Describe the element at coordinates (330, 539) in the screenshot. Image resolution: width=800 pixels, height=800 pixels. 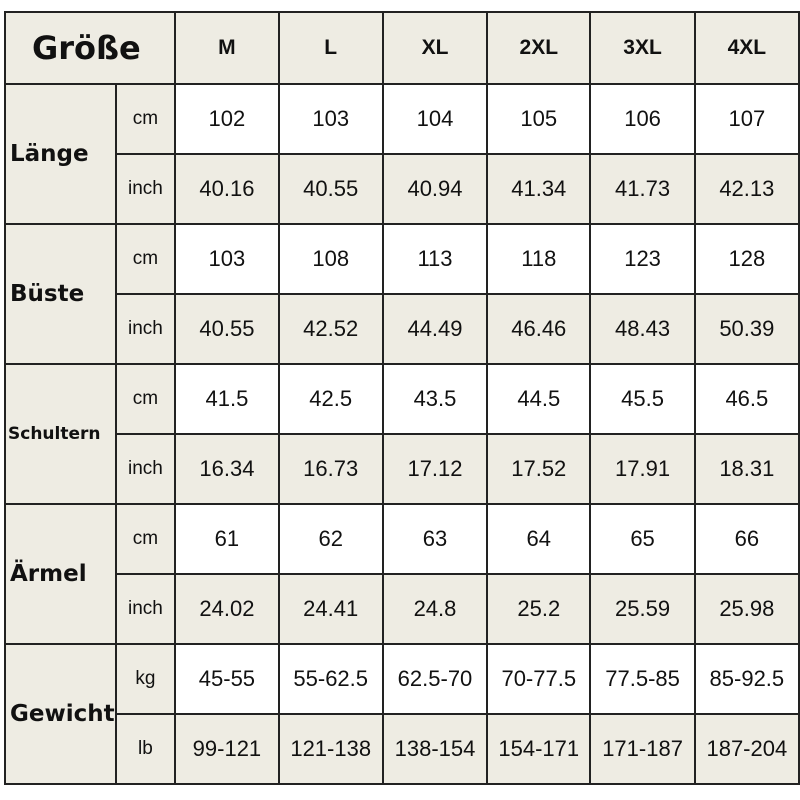
I see `value-cell: 62` at that location.